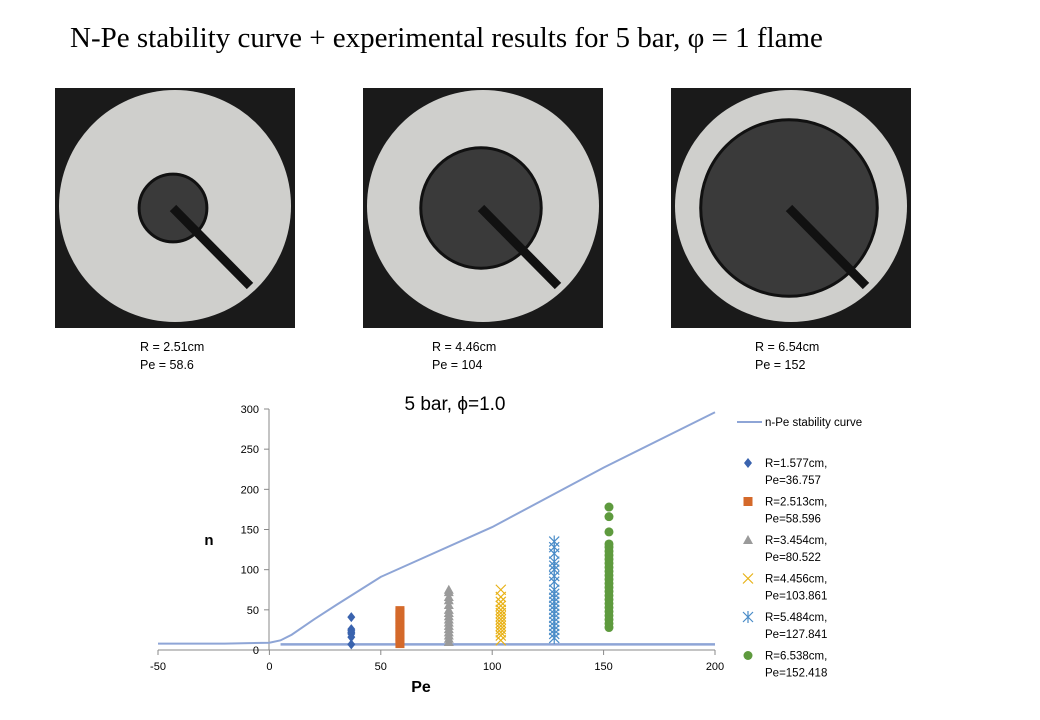 The image size is (1040, 720). Describe the element at coordinates (793, 558) in the screenshot. I see `legend-label-pe: Pe=80.522` at that location.